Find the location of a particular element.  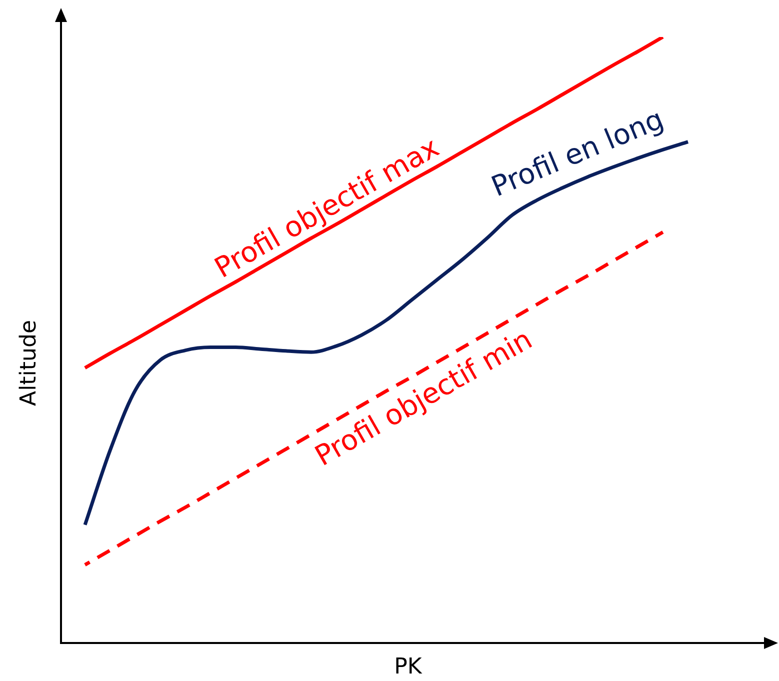

text: Profil en long is located at coordinates (577, 153).